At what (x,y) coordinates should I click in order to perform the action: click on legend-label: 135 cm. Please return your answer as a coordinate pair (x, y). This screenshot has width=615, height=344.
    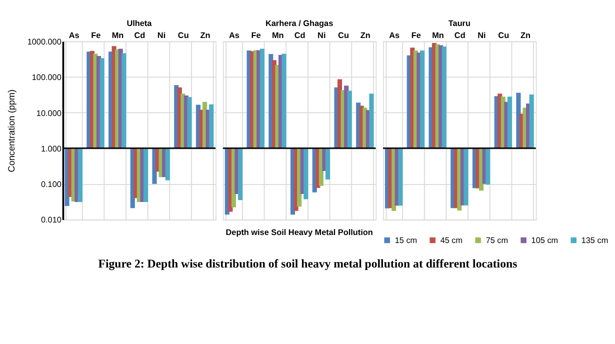
    Looking at the image, I should click on (594, 240).